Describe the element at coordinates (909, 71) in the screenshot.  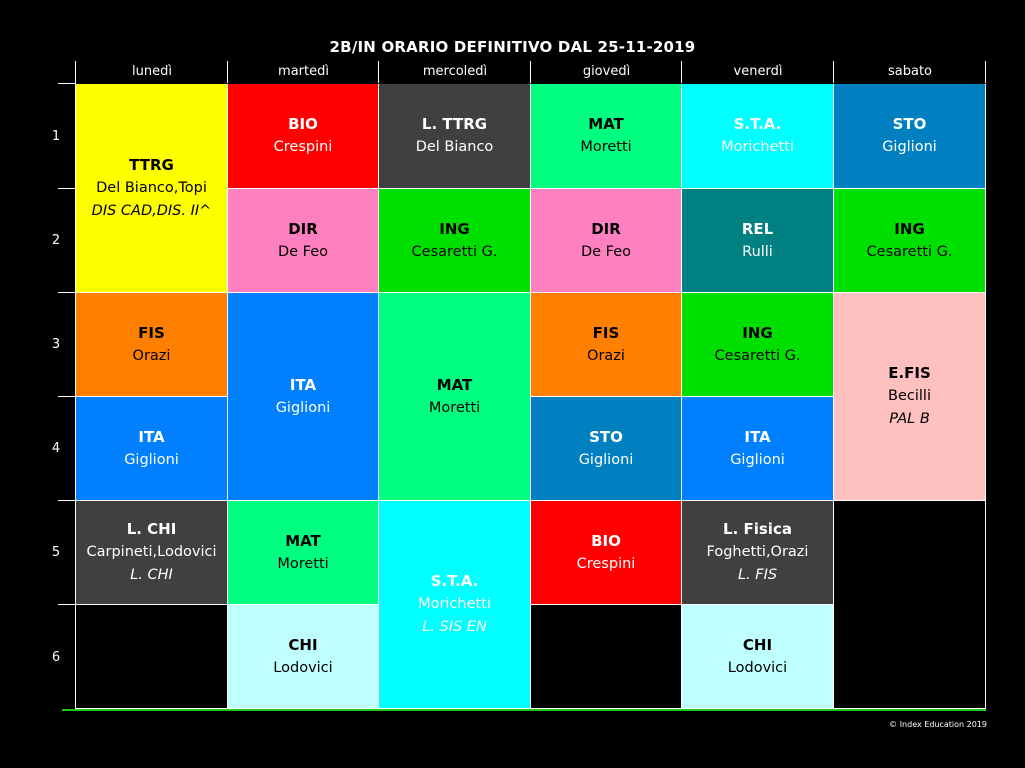
I see `day-header-saturday: sabato` at that location.